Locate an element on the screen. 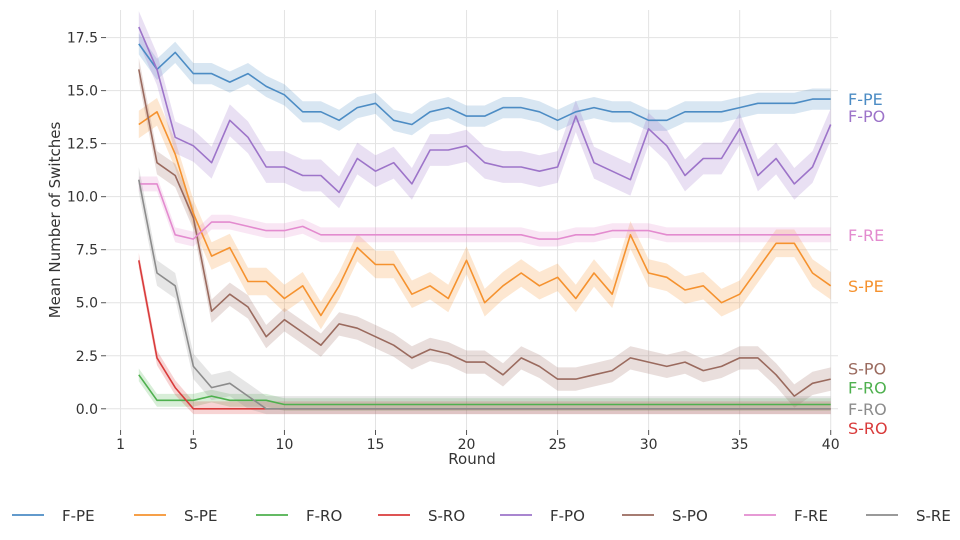 This screenshot has width=960, height=540. y-tick-label: 12.5 is located at coordinates (82, 145).